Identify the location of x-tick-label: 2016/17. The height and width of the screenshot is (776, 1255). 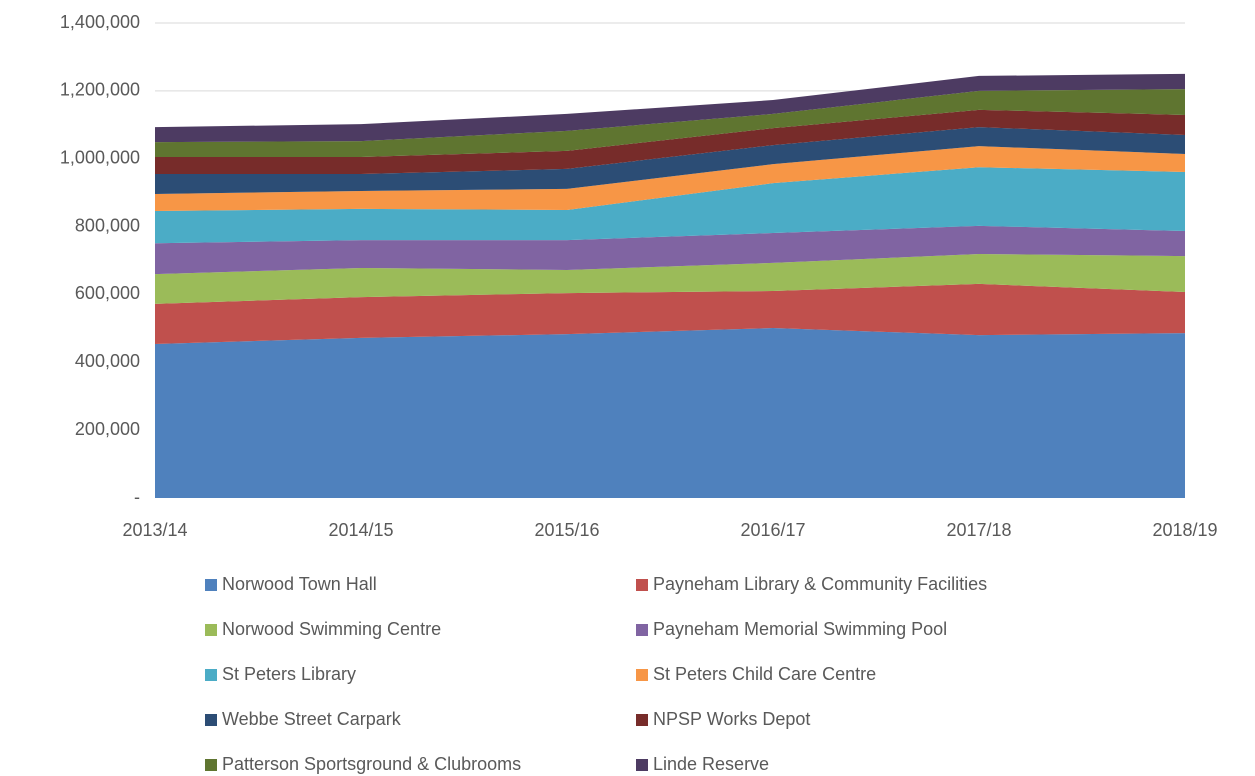
(772, 530).